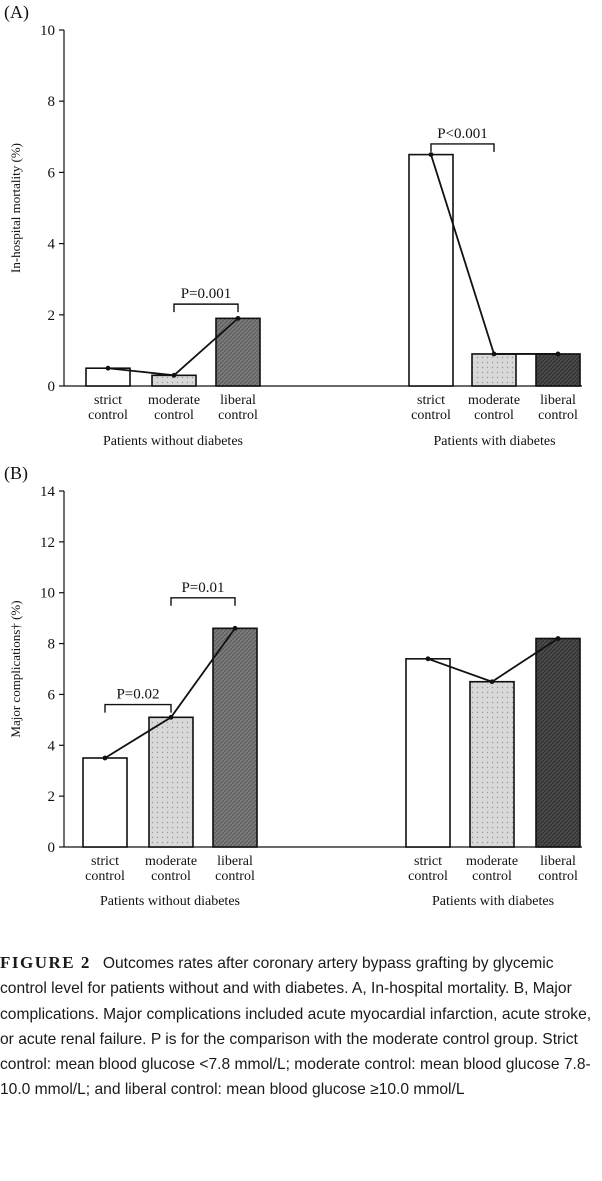 This screenshot has height=1181, width=602. Describe the element at coordinates (462, 134) in the screenshot. I see `p-value-label: P<0.001` at that location.